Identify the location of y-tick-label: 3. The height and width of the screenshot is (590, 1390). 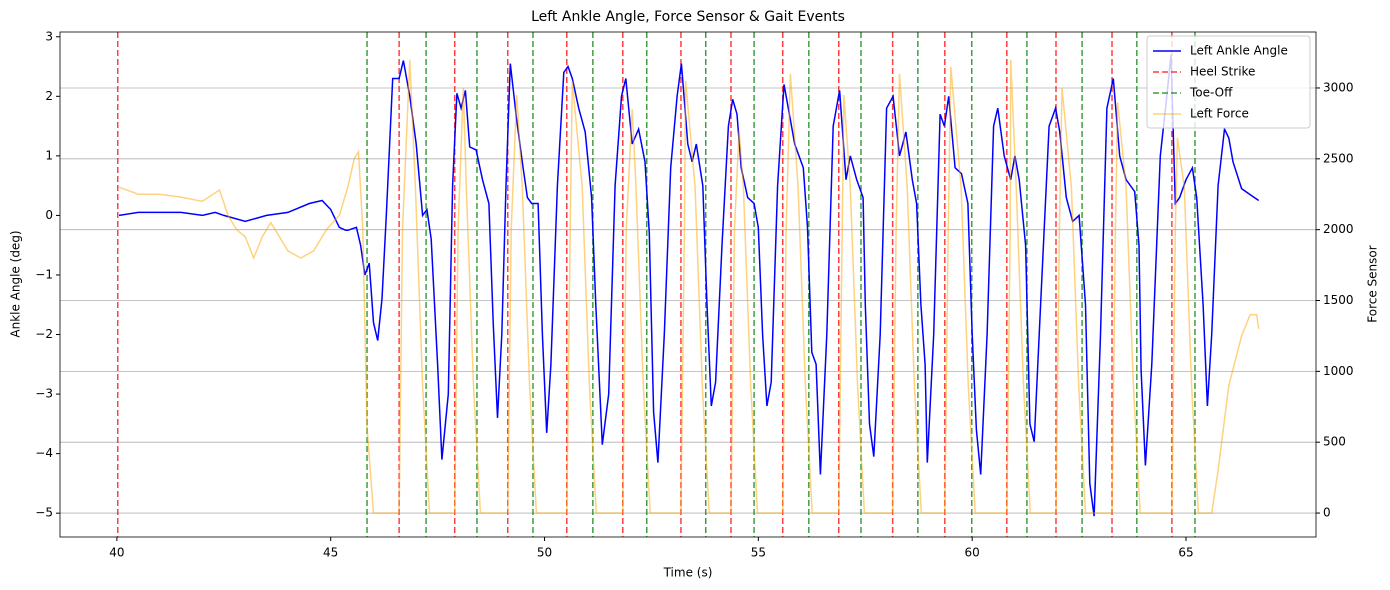
(49, 36).